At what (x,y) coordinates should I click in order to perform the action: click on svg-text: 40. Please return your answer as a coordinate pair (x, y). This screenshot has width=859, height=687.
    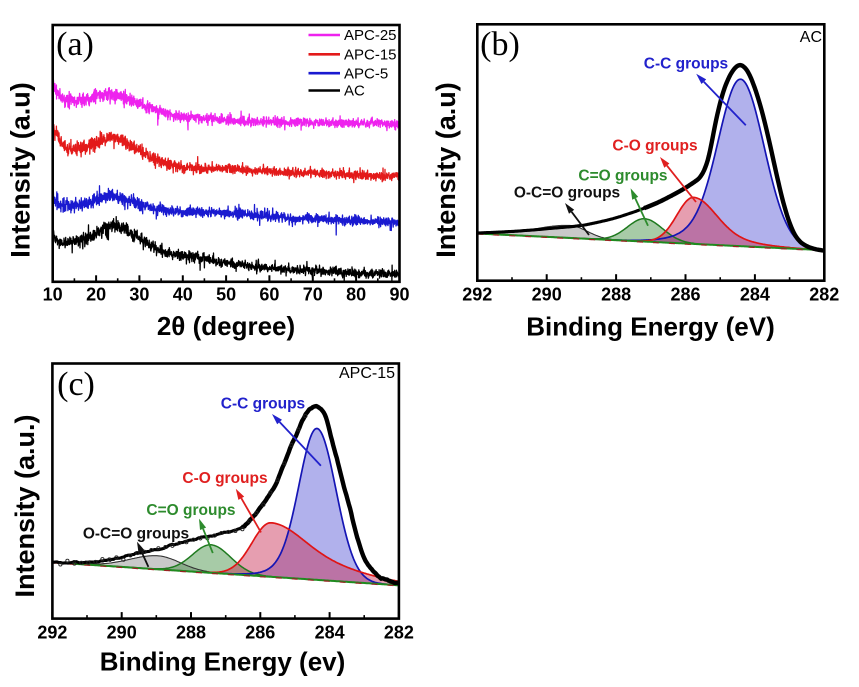
    Looking at the image, I should click on (183, 295).